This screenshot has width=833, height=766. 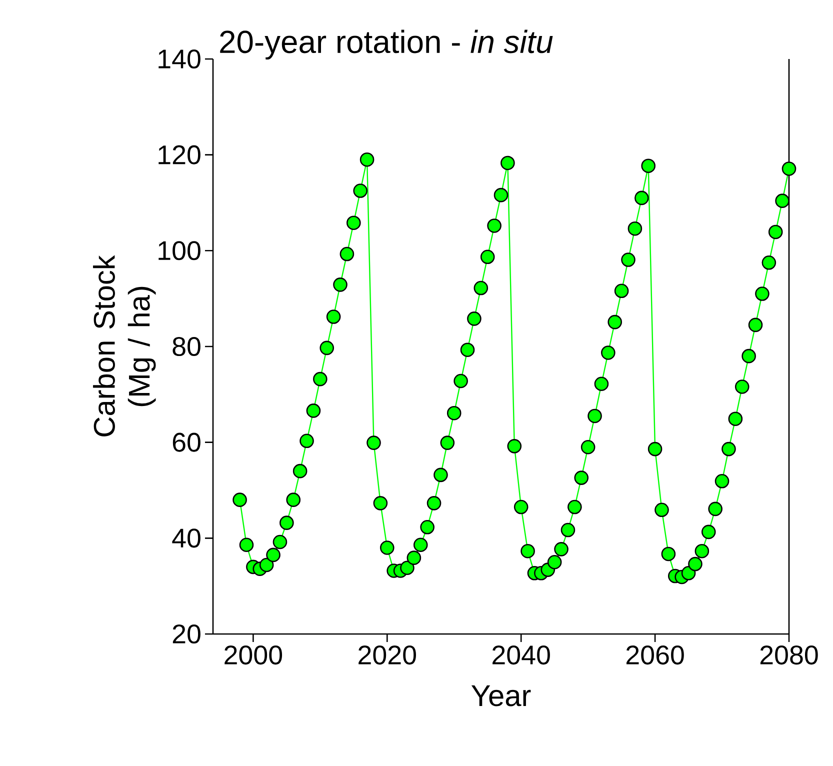 I want to click on y-axis-title: Carbon Stock (Mg / ha), so click(x=124, y=345).